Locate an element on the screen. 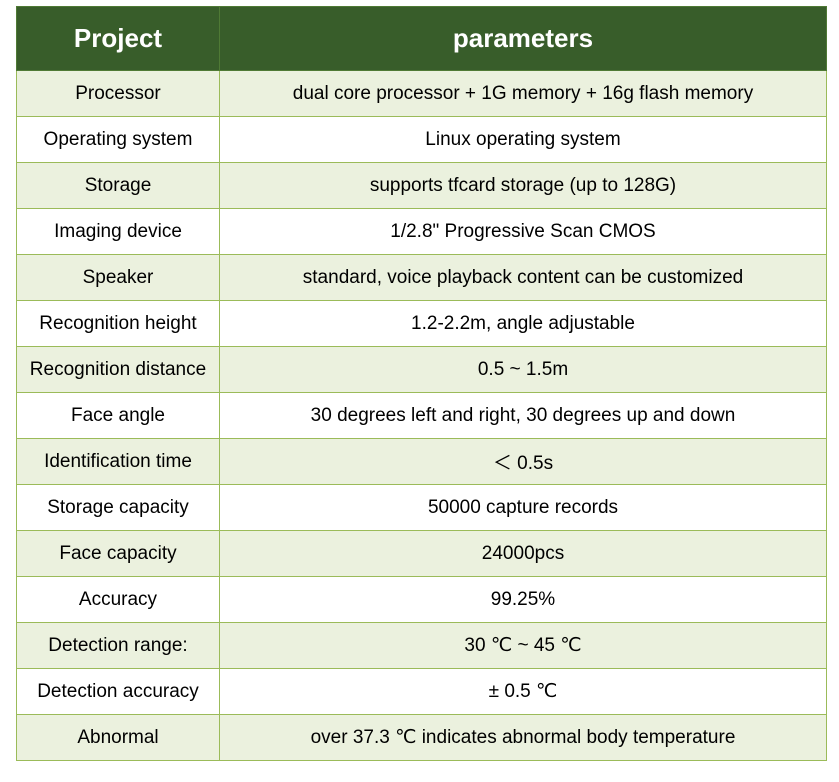  project-cell: Processor is located at coordinates (118, 93).